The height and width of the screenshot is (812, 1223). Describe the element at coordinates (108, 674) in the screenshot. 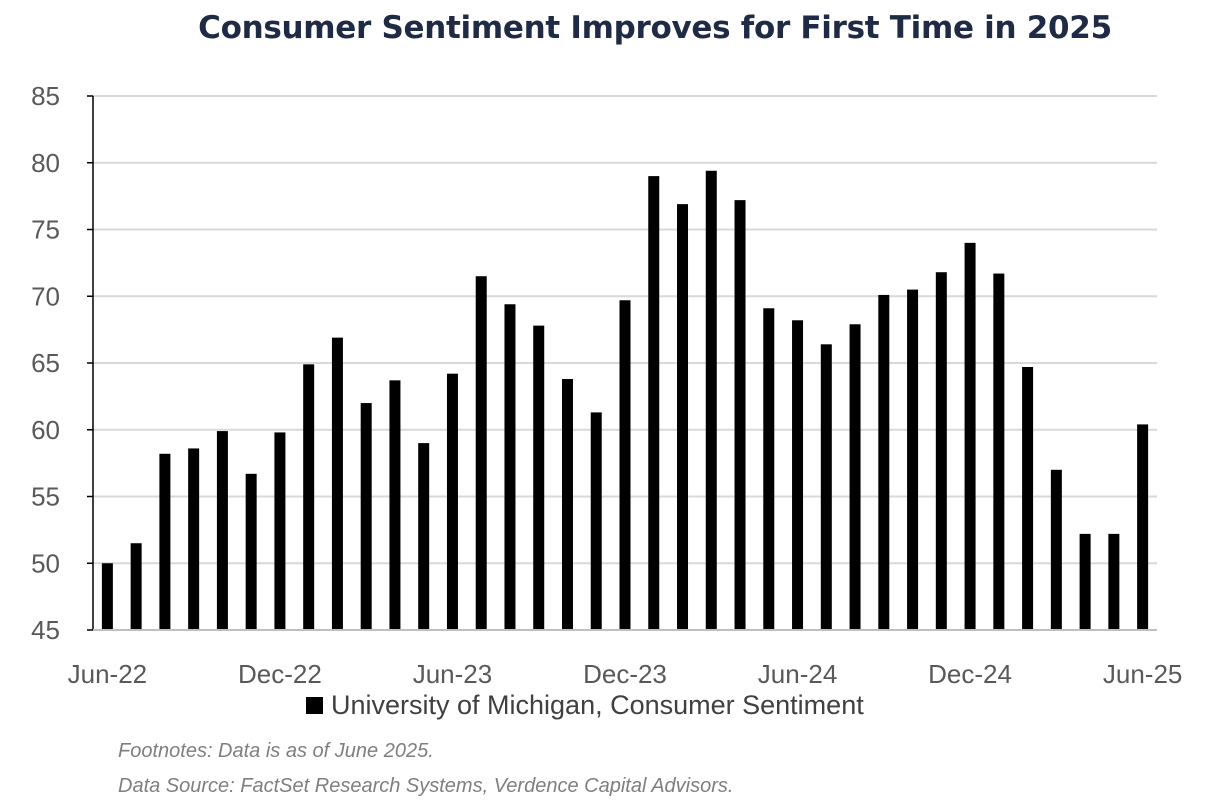

I see `x-tick-label: Jun-22` at that location.